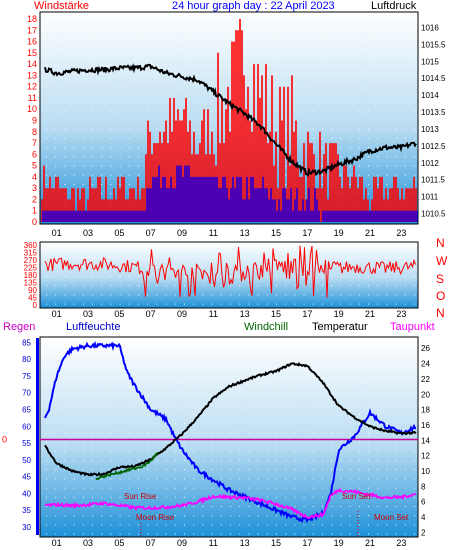  What do you see at coordinates (26, 510) in the screenshot?
I see `humidity-y-tick-label: 35` at bounding box center [26, 510].